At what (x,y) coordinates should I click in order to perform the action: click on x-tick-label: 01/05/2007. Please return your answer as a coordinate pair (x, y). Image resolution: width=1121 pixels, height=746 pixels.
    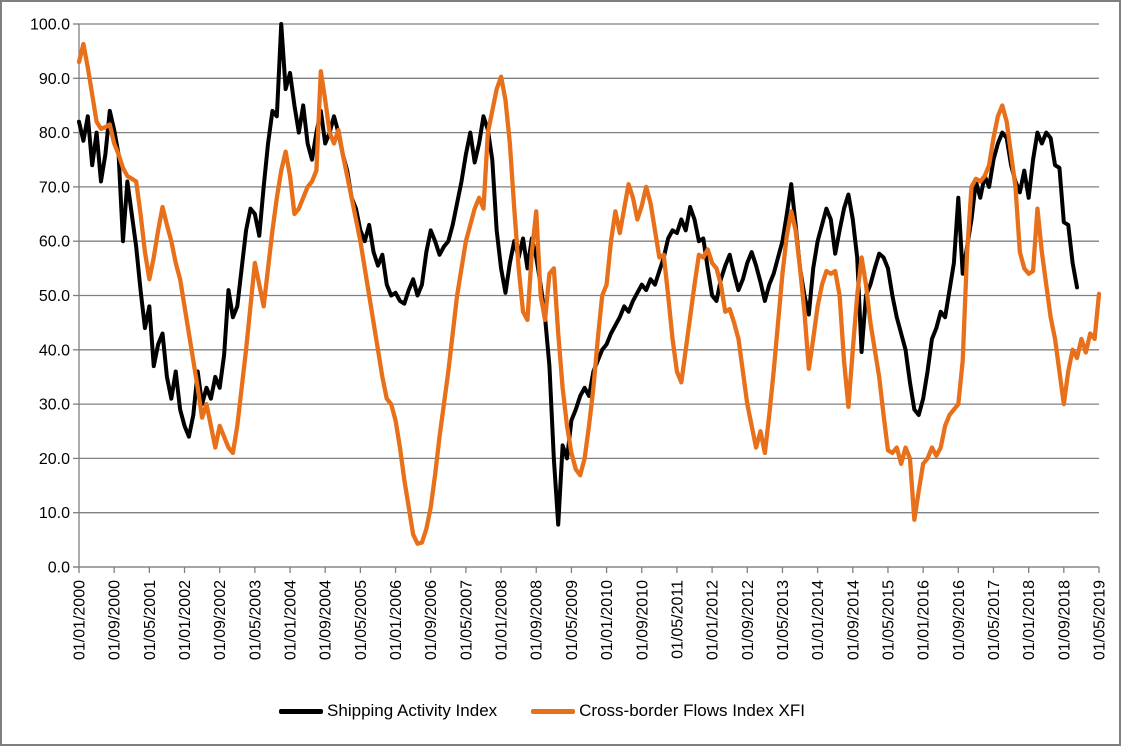
    Looking at the image, I should click on (466, 620).